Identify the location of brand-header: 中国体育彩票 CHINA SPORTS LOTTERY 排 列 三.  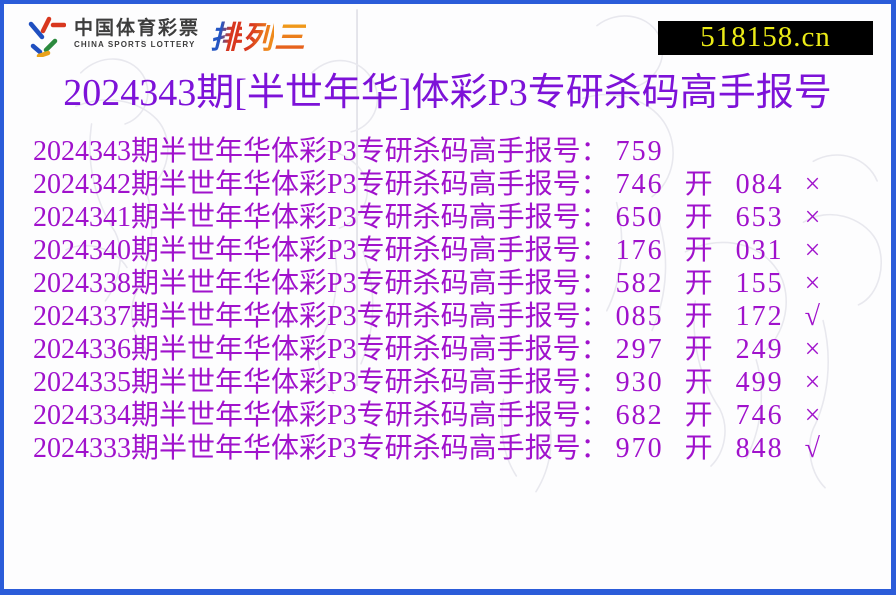
(164, 34).